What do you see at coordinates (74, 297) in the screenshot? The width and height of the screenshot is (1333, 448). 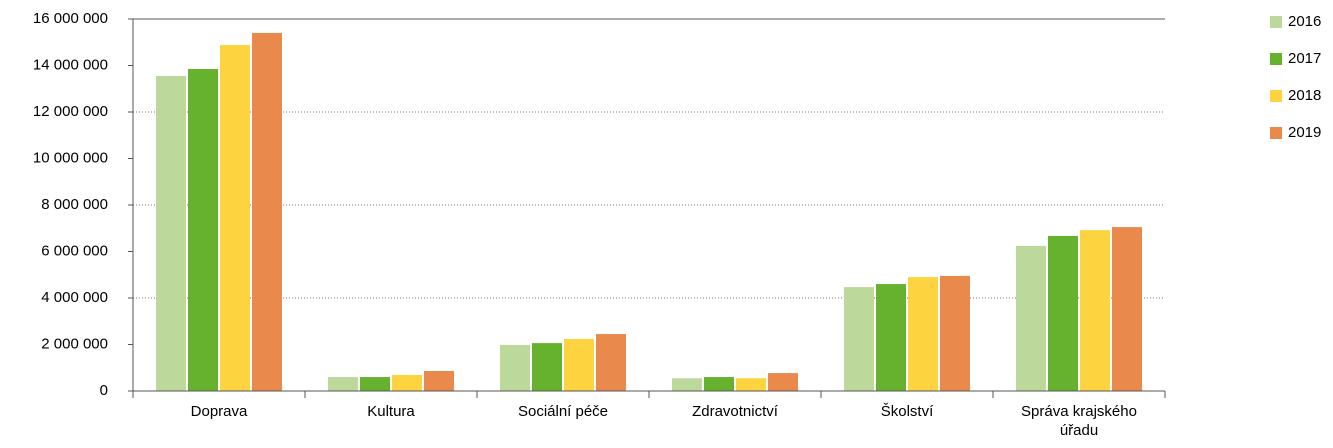 I see `y-tick-label: 4 000 000` at bounding box center [74, 297].